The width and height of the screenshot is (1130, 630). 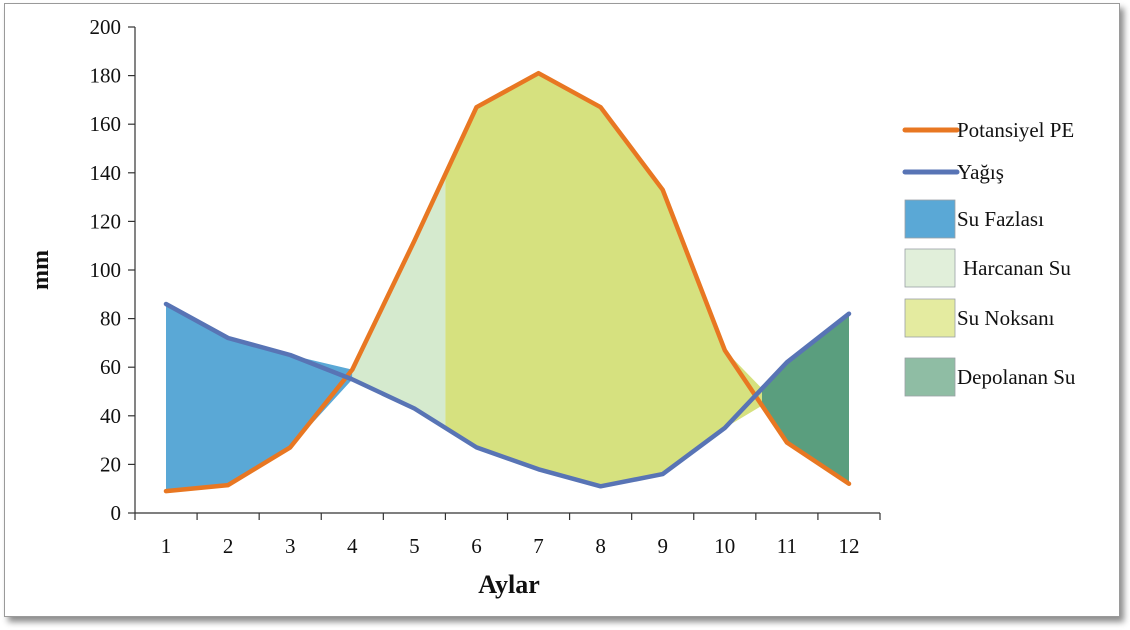 What do you see at coordinates (41, 270) in the screenshot?
I see `y-axis-title: mm` at bounding box center [41, 270].